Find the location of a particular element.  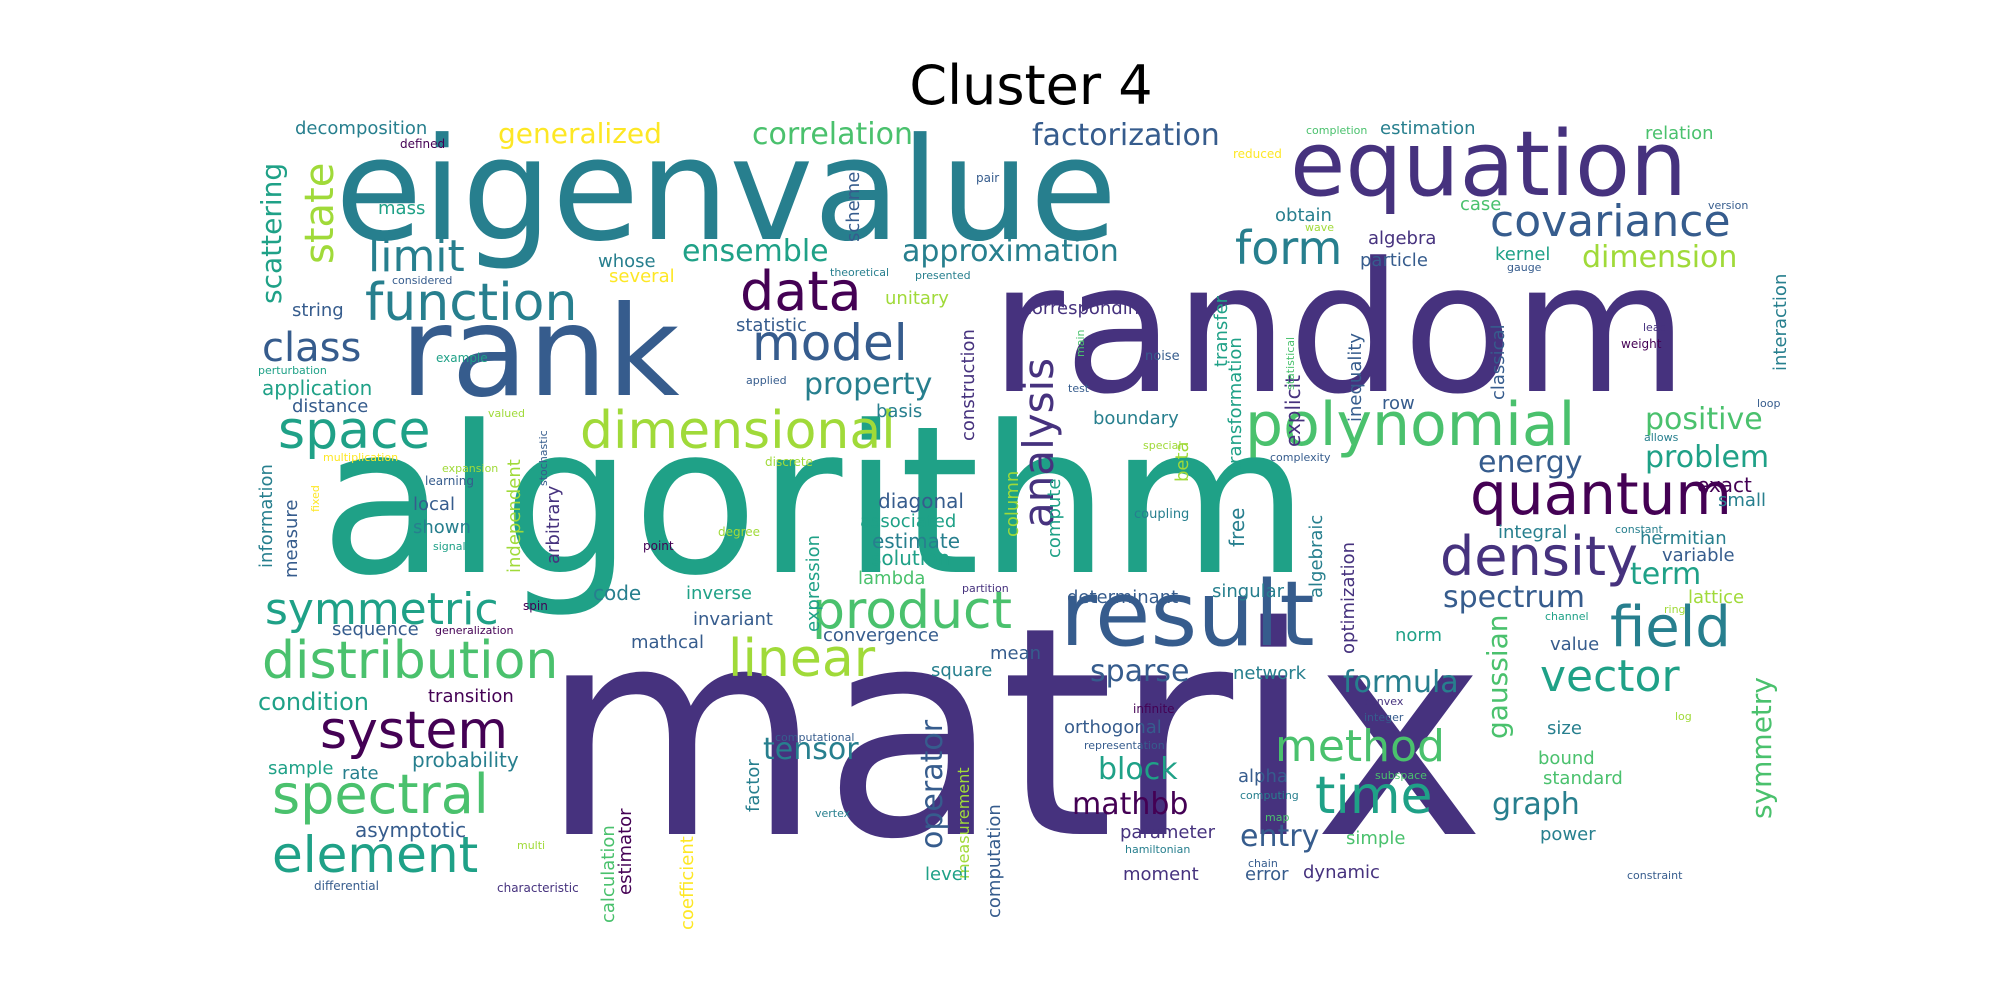

word-distance: distance is located at coordinates (330, 406).